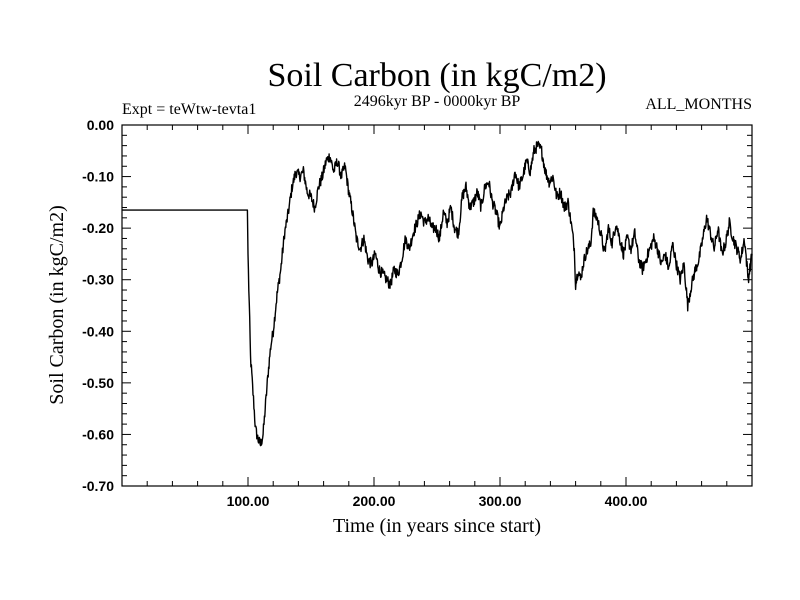 This screenshot has width=800, height=600. What do you see at coordinates (437, 101) in the screenshot?
I see `chart-subtitle: 2496kyr BP - 0000kyr BP` at bounding box center [437, 101].